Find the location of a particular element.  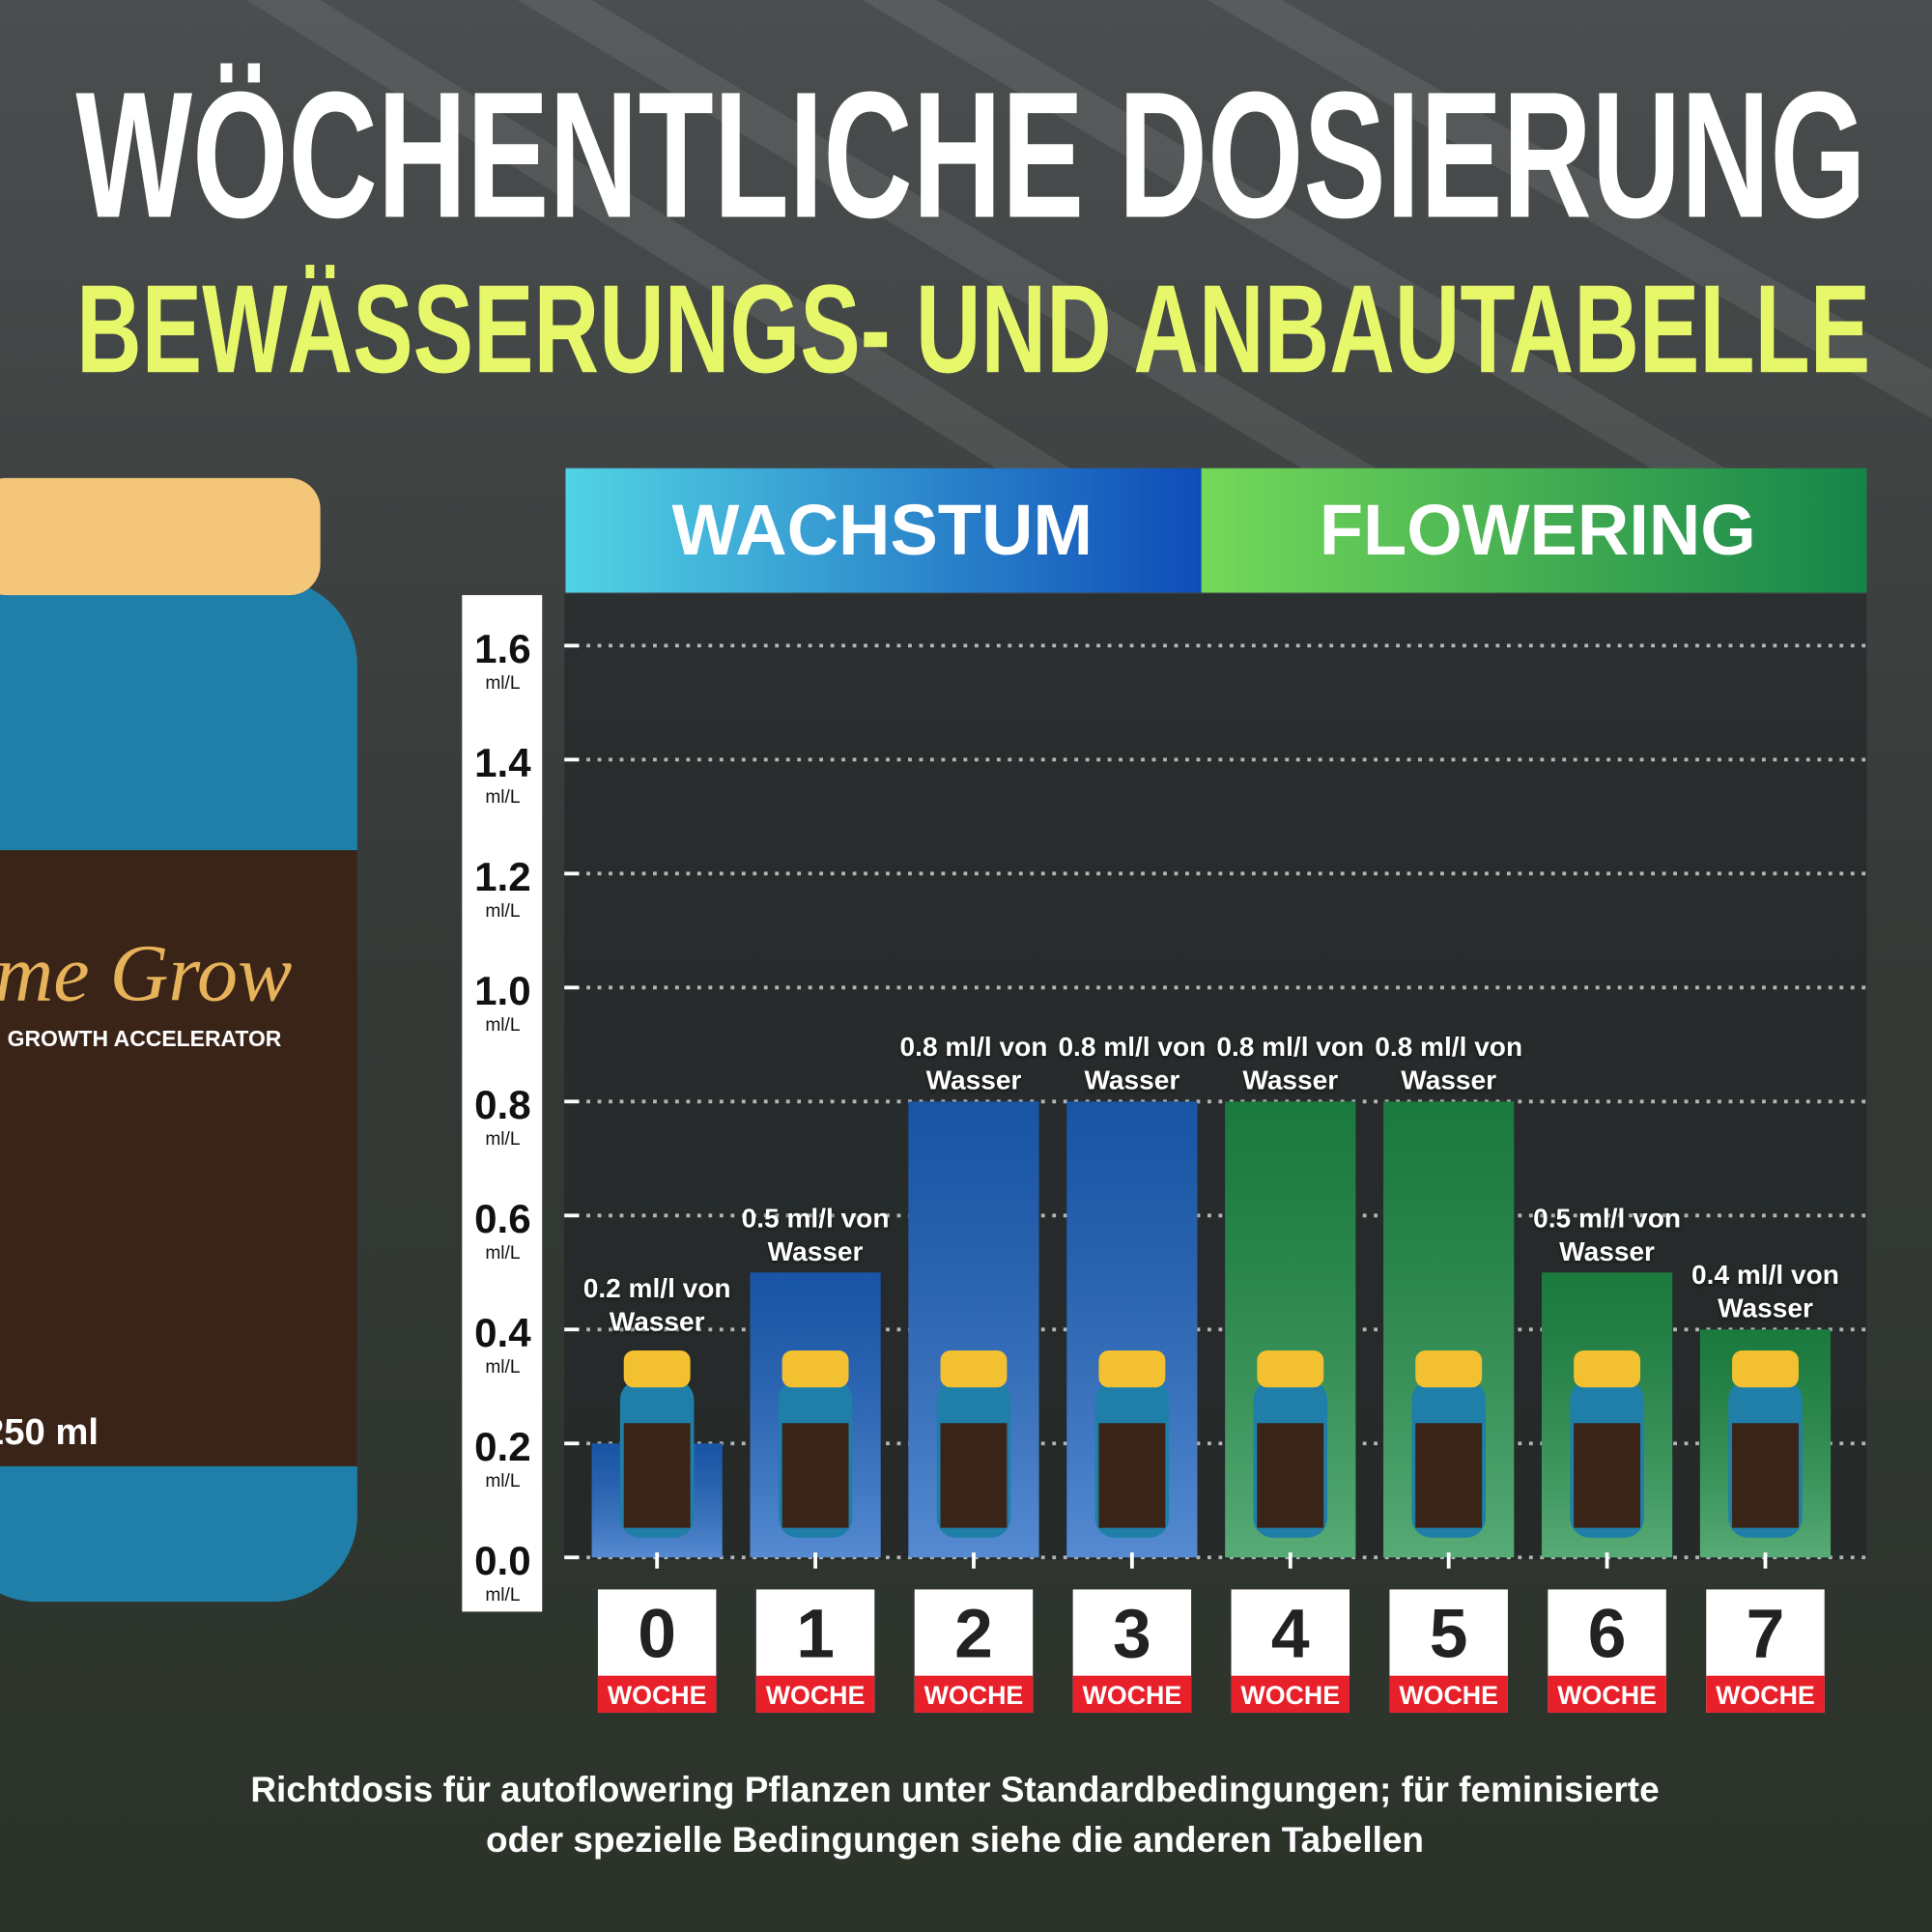

phase-label: FLOWERING is located at coordinates (1538, 530).